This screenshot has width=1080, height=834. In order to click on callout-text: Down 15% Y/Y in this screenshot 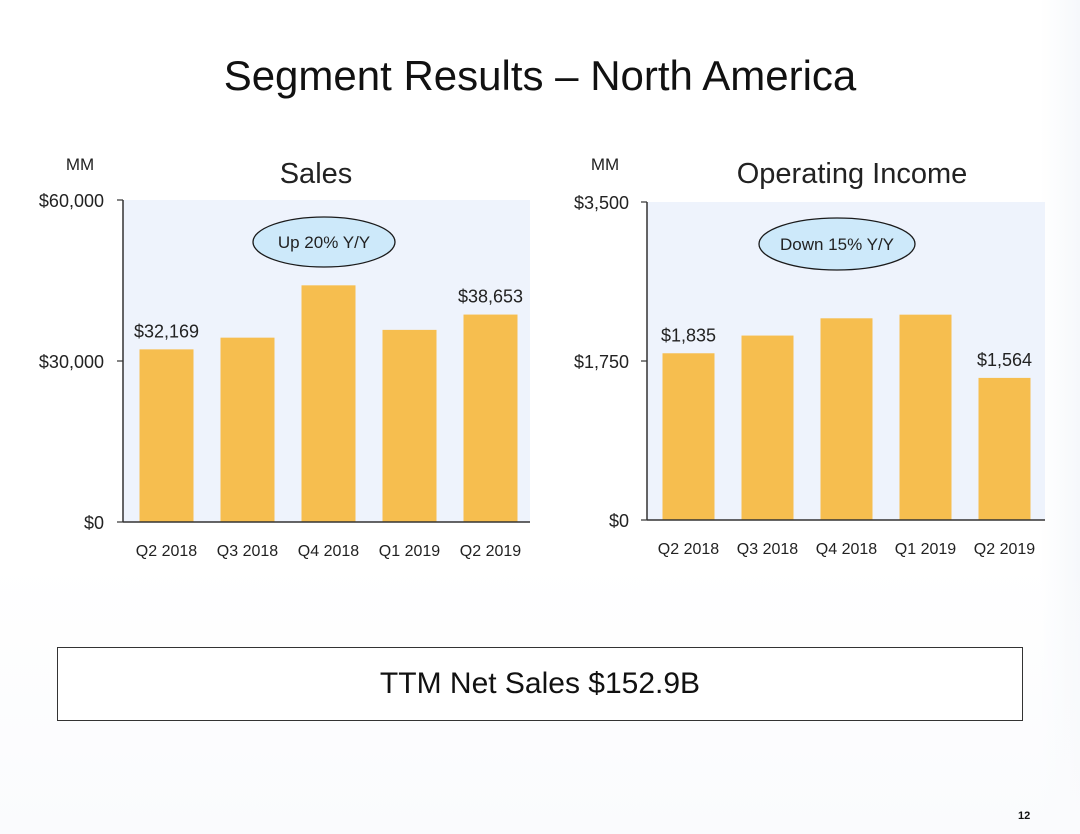, I will do `click(837, 244)`.